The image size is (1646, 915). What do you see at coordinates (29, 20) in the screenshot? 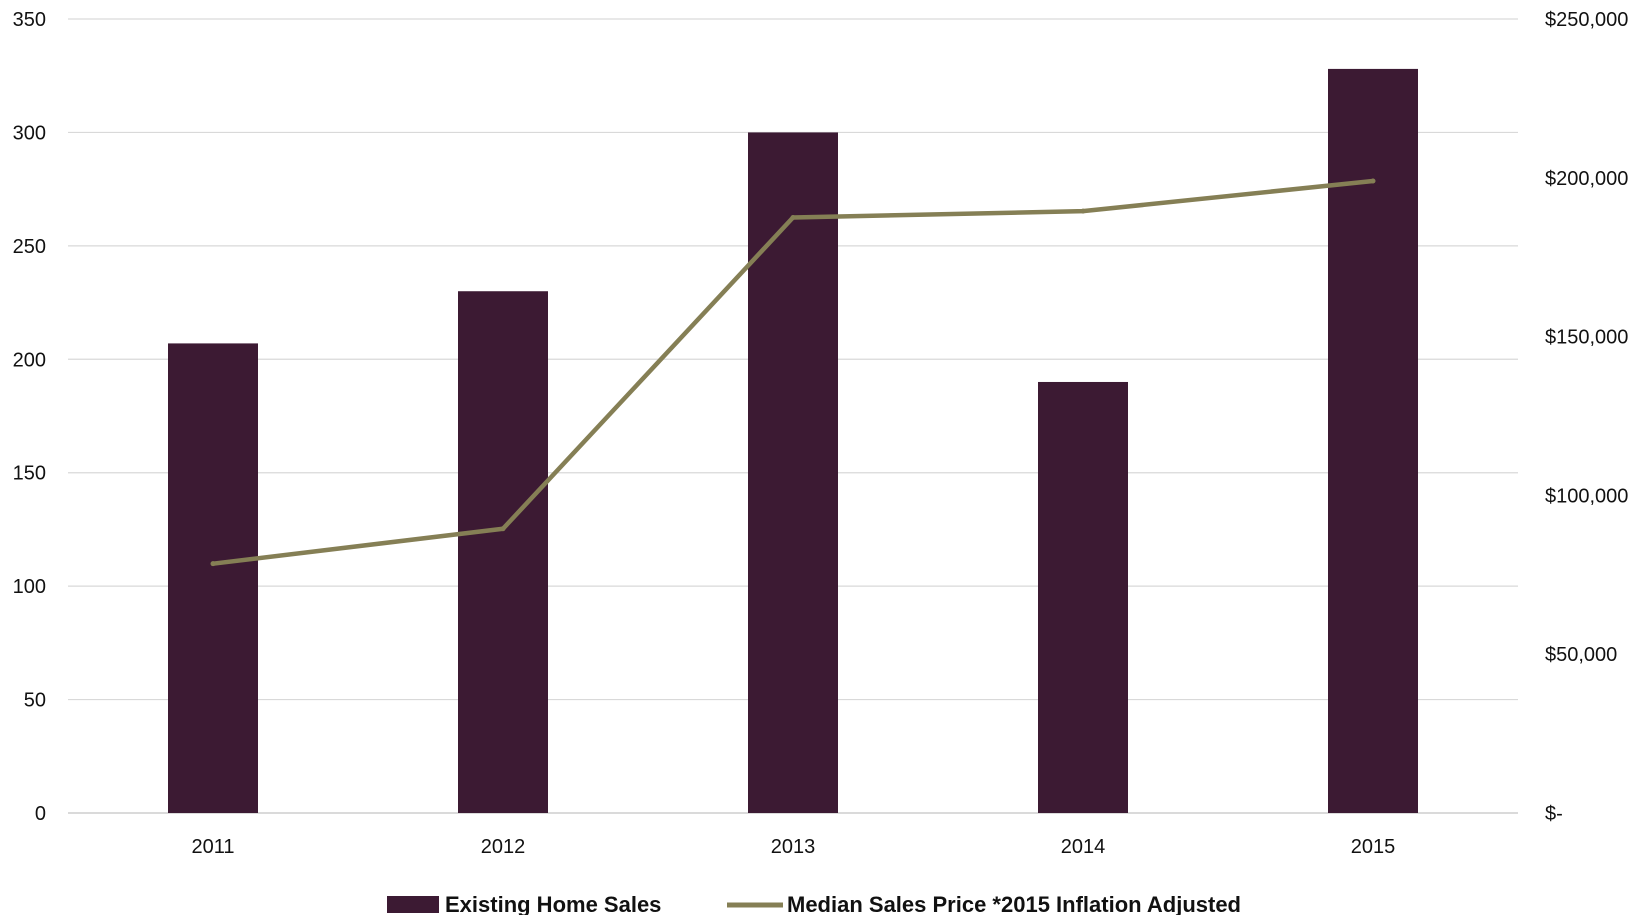
I see `left-tick-label: 350` at bounding box center [29, 20].